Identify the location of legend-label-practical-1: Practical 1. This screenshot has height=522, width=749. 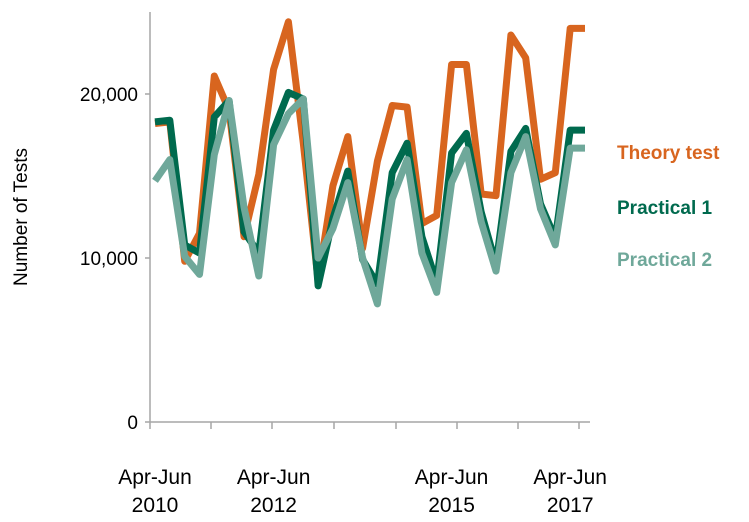
(664, 208).